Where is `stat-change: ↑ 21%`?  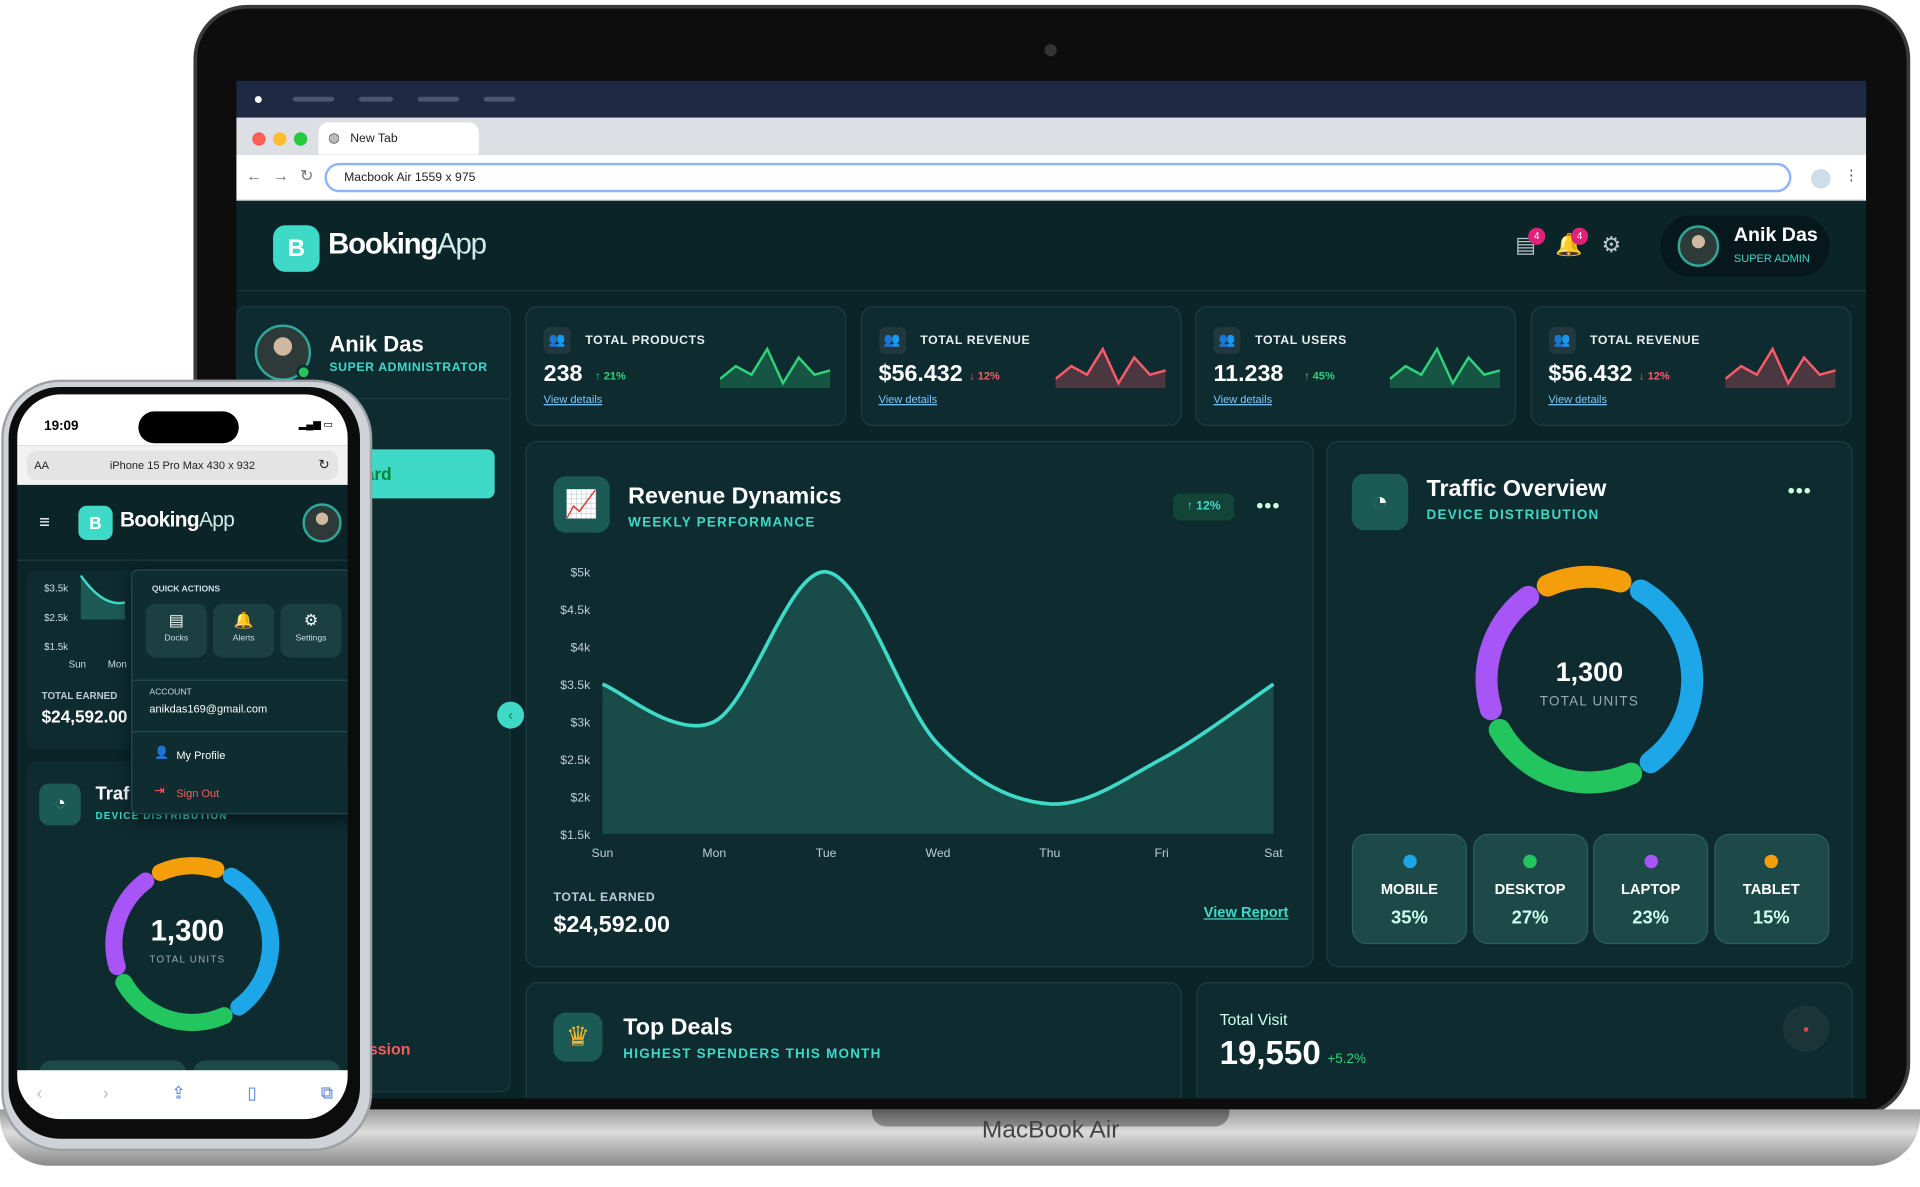 stat-change: ↑ 21% is located at coordinates (610, 376).